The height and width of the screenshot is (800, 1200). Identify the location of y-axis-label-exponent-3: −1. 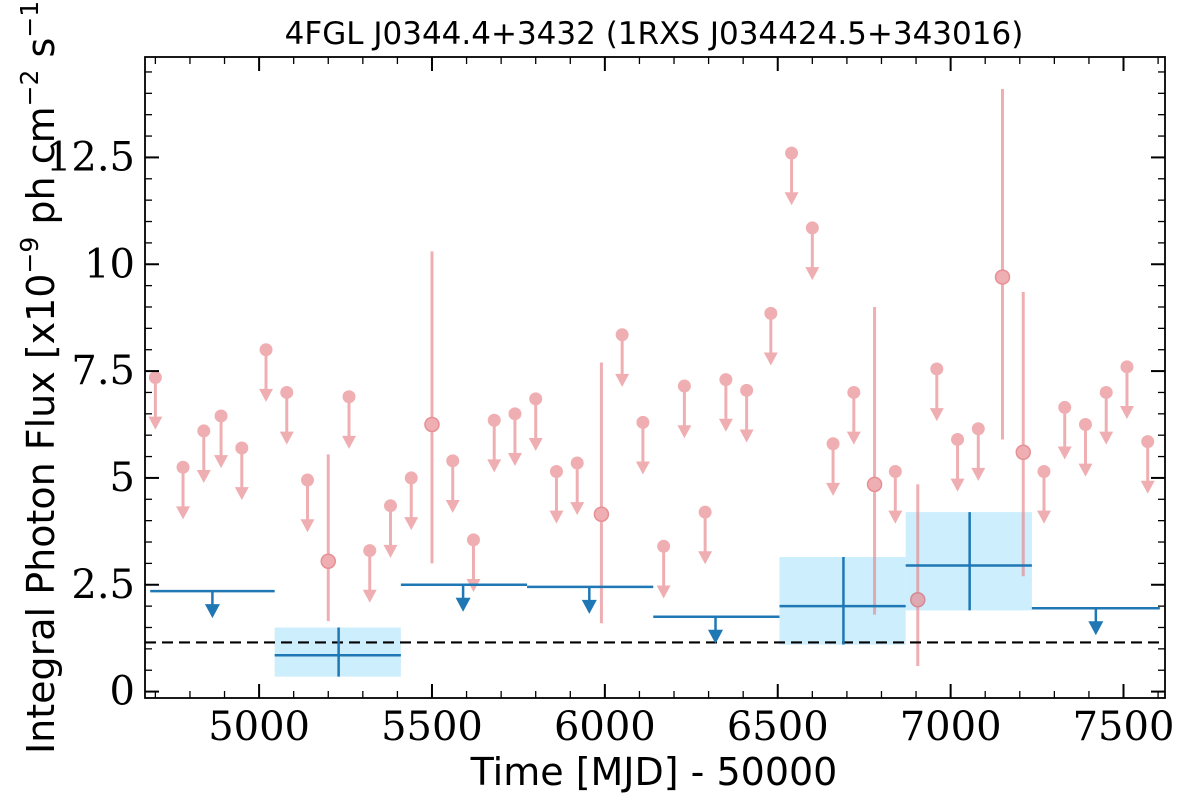
(29, 19).